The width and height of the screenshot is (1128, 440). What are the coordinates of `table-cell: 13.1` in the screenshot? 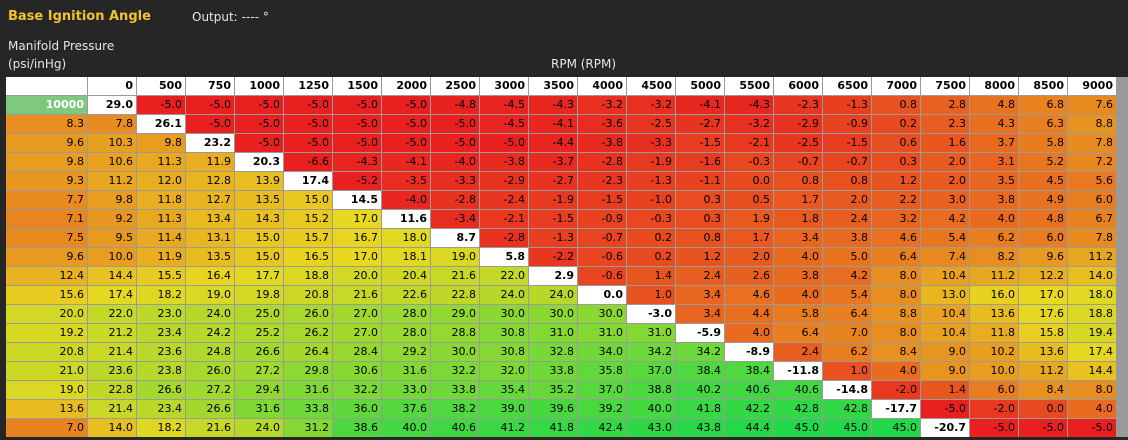 It's located at (210, 238).